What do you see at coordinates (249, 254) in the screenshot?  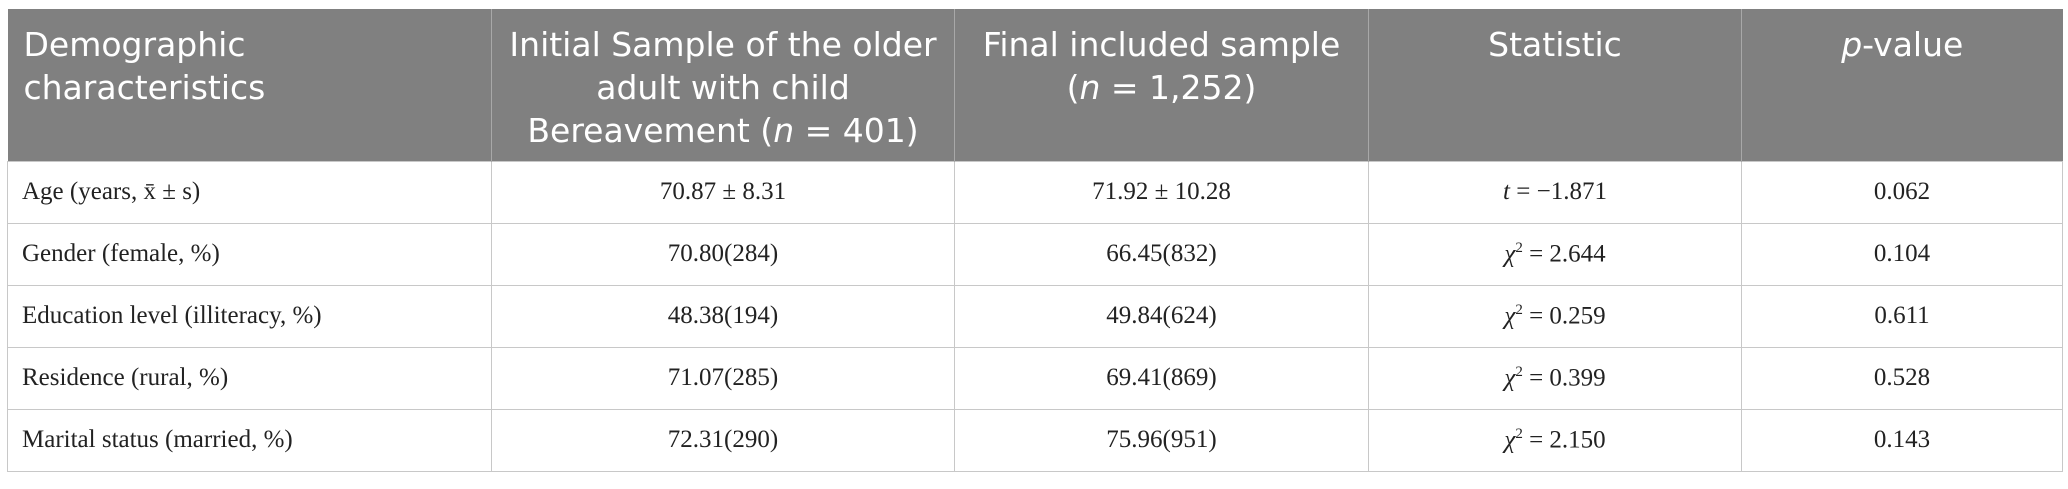 I see `table-cell: Gender (female, %)` at bounding box center [249, 254].